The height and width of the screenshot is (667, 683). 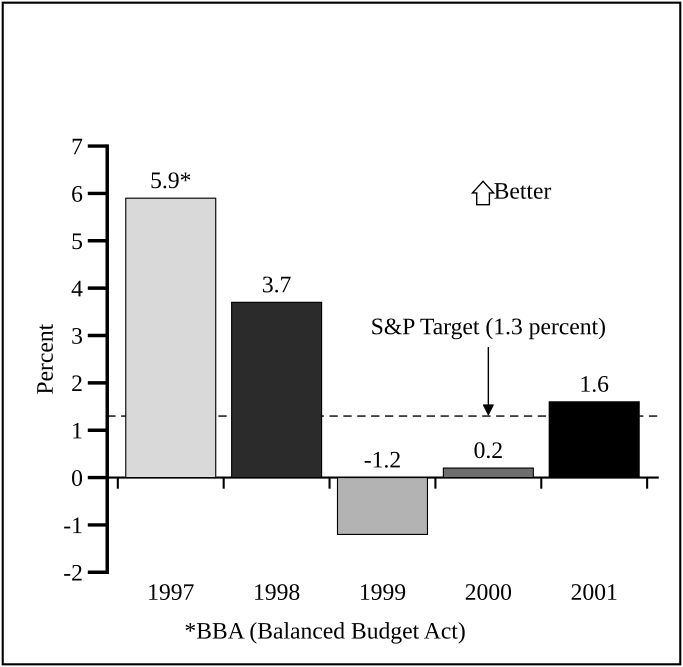 What do you see at coordinates (594, 592) in the screenshot?
I see `x-tick-label: 2001` at bounding box center [594, 592].